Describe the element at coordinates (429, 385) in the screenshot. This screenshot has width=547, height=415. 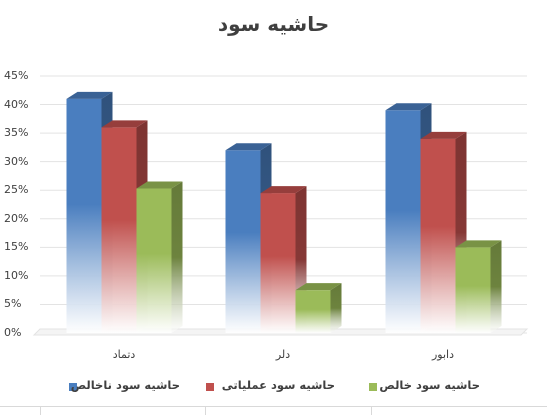
I see `legend-label: حاشیه سود خالص` at that location.